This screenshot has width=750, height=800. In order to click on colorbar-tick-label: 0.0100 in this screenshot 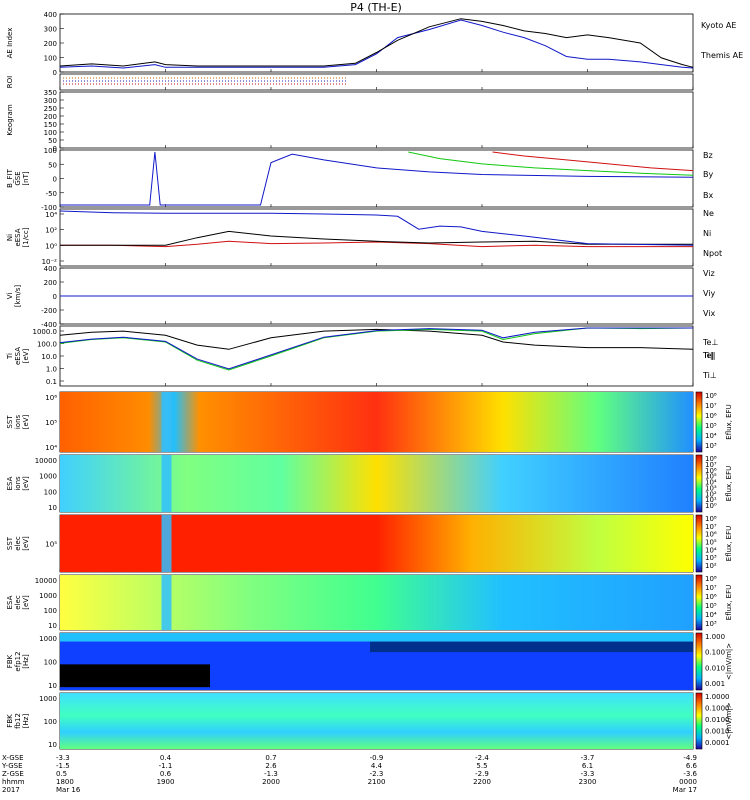, I will do `click(717, 720)`.